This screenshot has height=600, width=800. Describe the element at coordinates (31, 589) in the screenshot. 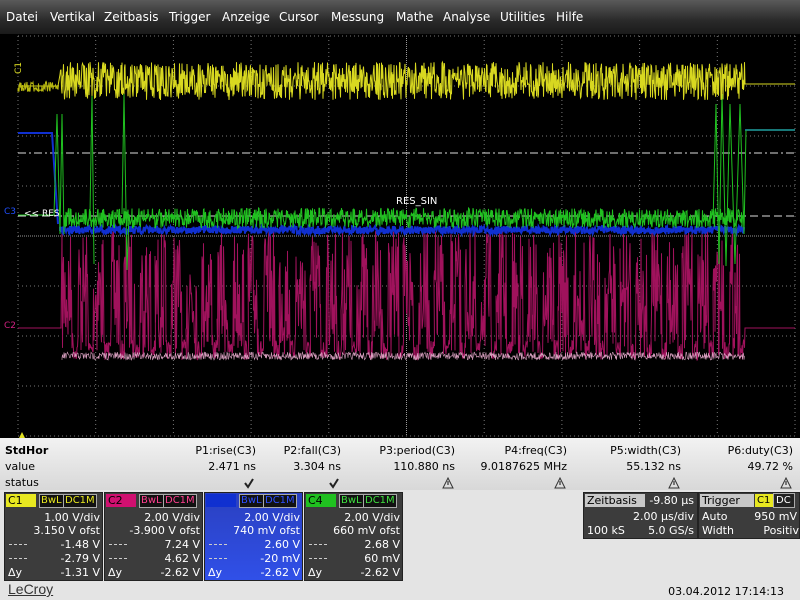

I see `brand-logo: LeCroy` at that location.